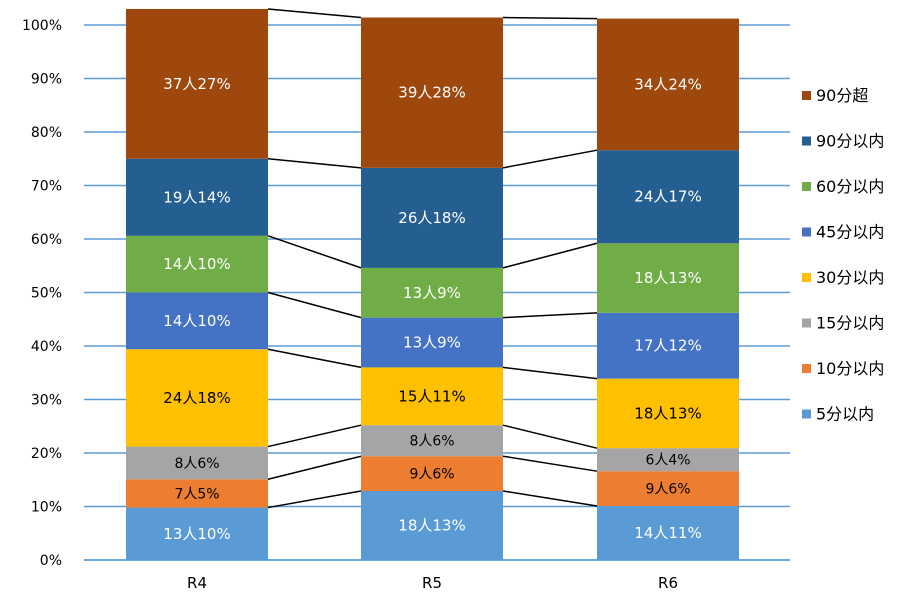 The height and width of the screenshot is (599, 921). Describe the element at coordinates (850, 141) in the screenshot. I see `legend-label: 90分以内` at that location.